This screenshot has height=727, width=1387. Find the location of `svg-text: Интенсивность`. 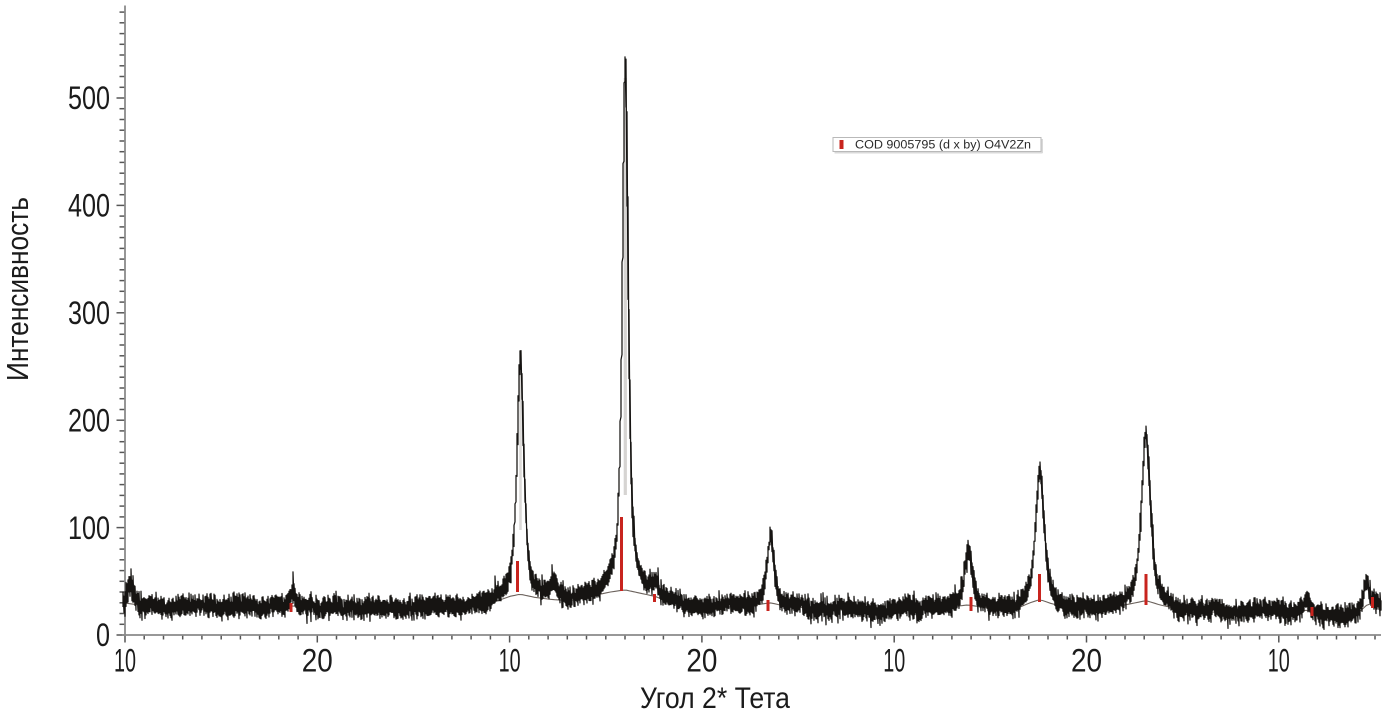

svg-text: Интенсивность is located at coordinates (17, 289).